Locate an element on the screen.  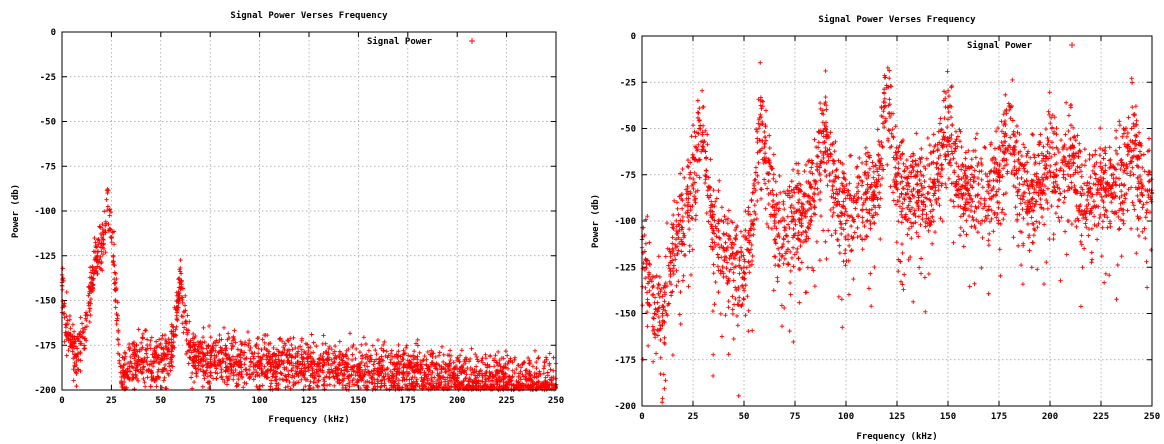
y-tick-label: -50 is located at coordinates (628, 130).